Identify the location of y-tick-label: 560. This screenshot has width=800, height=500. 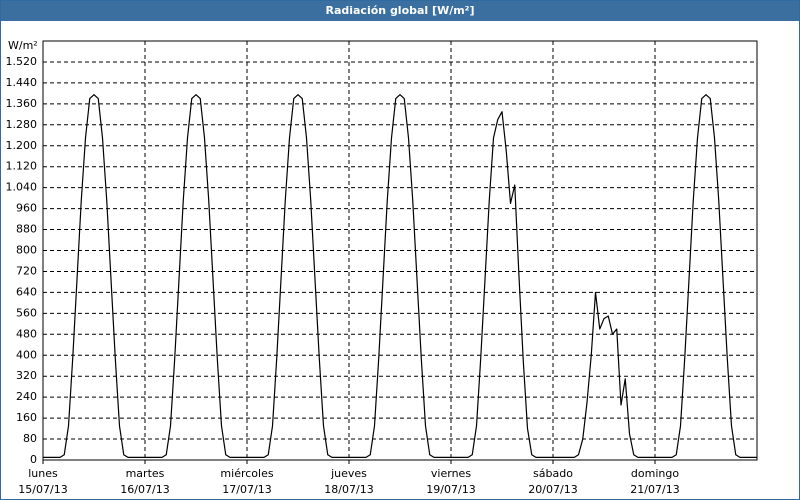
(26, 312).